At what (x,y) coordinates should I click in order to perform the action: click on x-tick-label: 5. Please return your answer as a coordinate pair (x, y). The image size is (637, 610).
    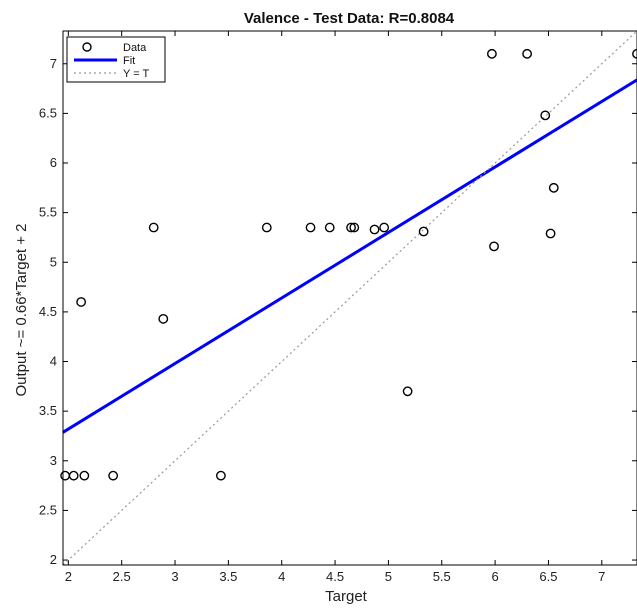
    Looking at the image, I should click on (388, 576).